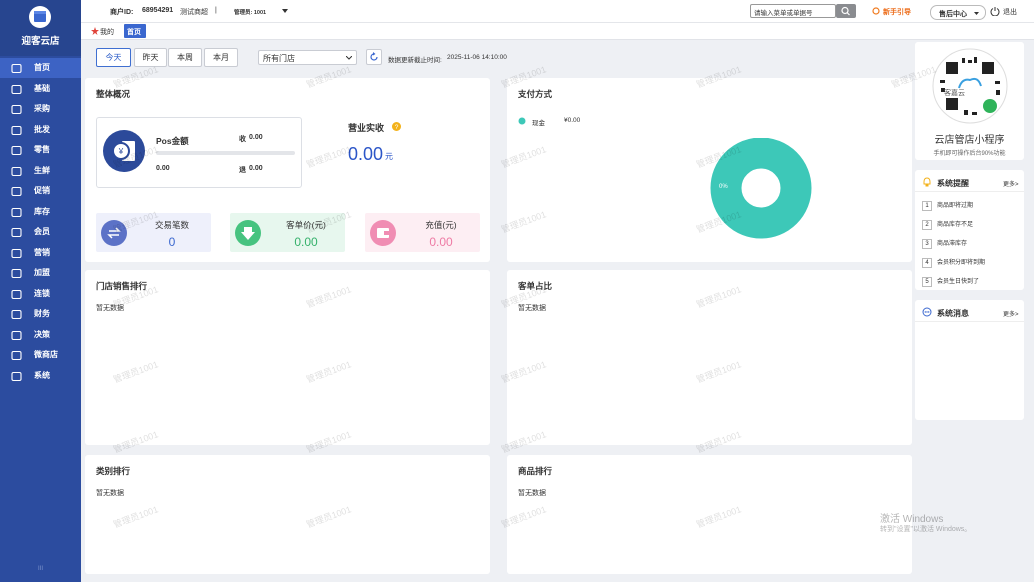 This screenshot has height=582, width=1034. What do you see at coordinates (163, 168) in the screenshot?
I see `pos-amount: 0.00` at bounding box center [163, 168].